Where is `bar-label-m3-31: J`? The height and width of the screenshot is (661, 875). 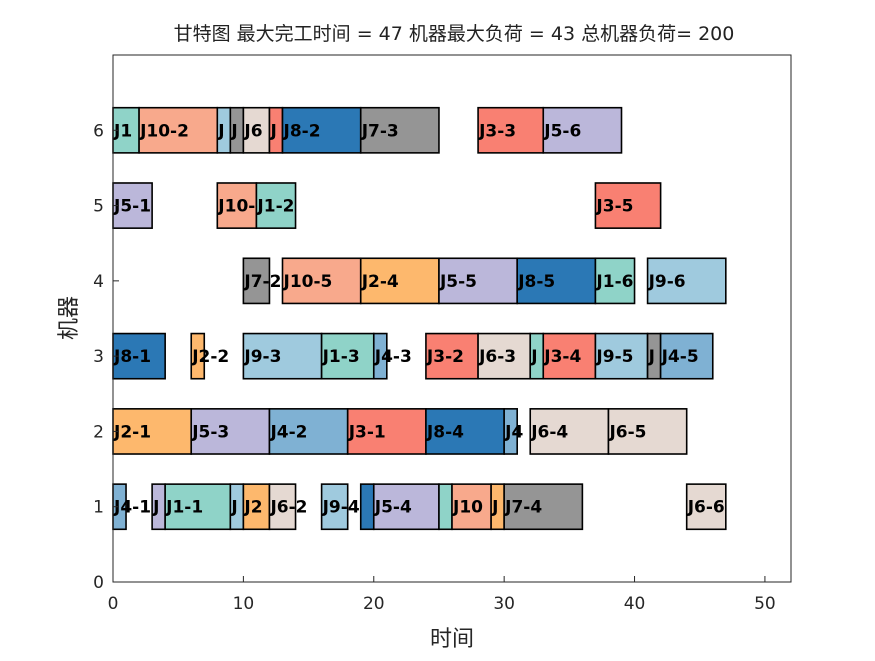 bar-label-m3-31: J is located at coordinates (651, 357).